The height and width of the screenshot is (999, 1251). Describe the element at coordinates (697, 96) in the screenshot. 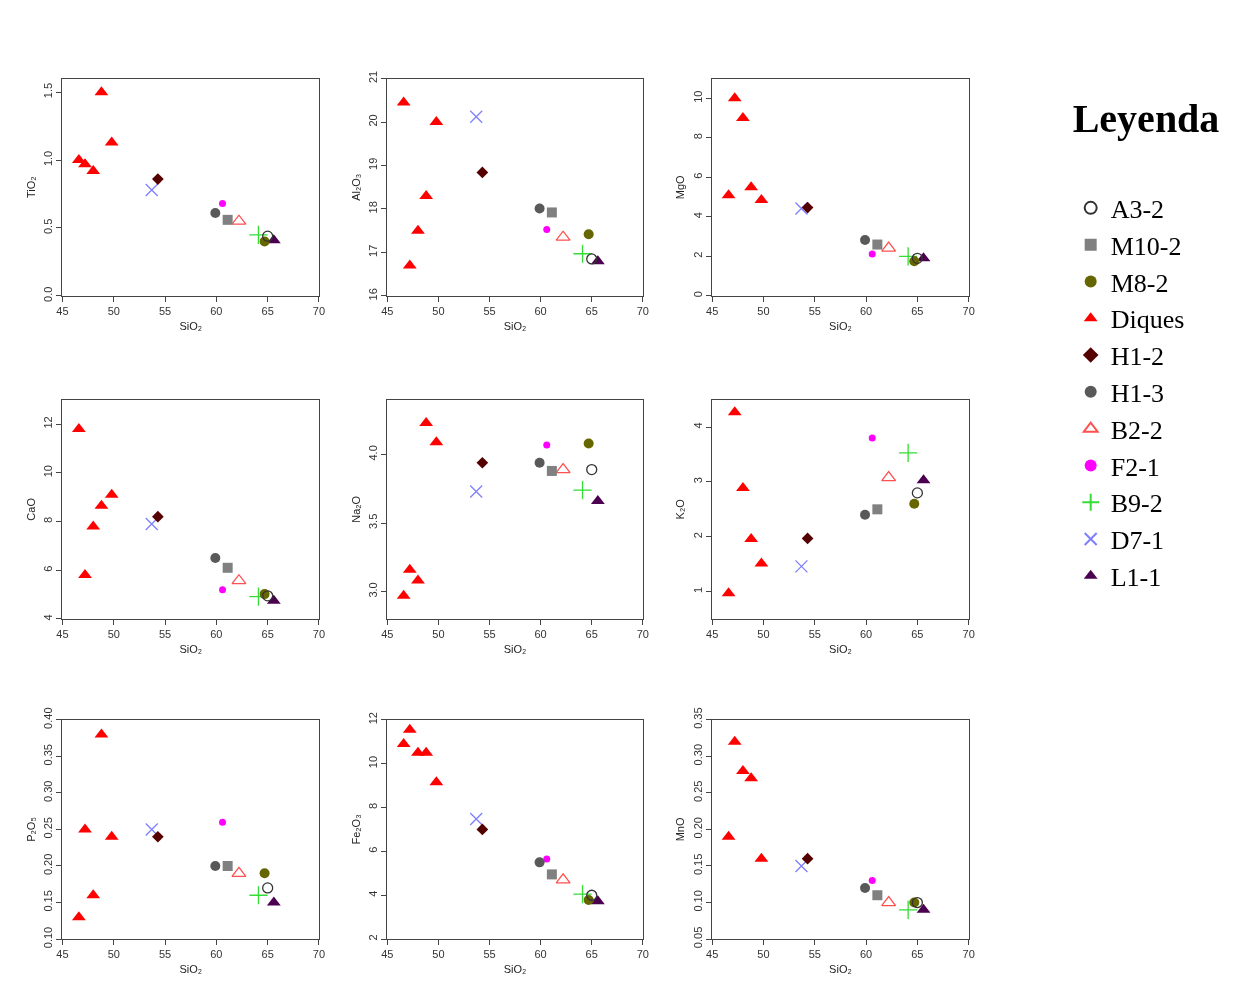

I see `y-tick-label: 10` at that location.